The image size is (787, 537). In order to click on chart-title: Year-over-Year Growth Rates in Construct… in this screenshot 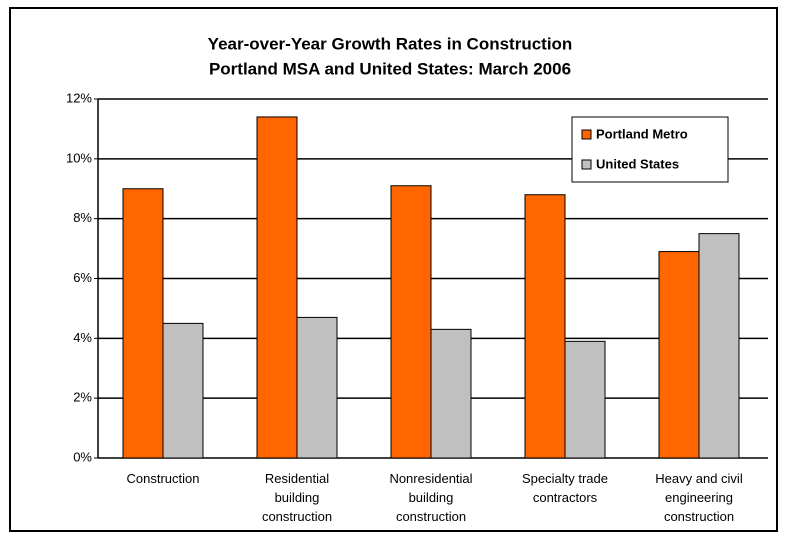, I will do `click(390, 43)`.